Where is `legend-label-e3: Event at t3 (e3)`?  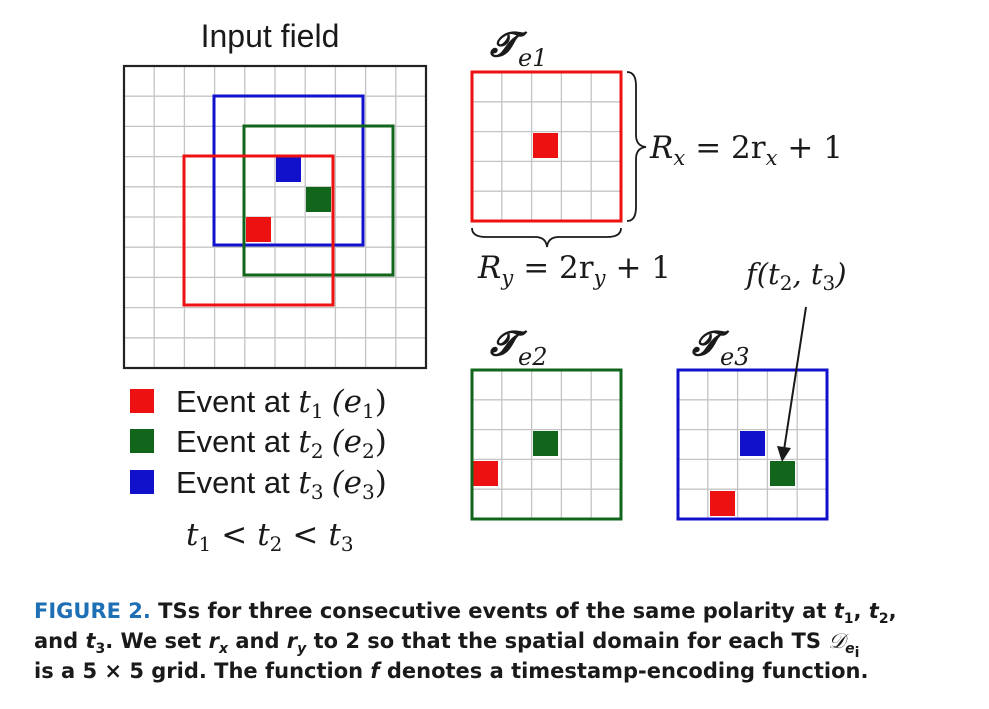 legend-label-e3: Event at t3 (e3) is located at coordinates (281, 484).